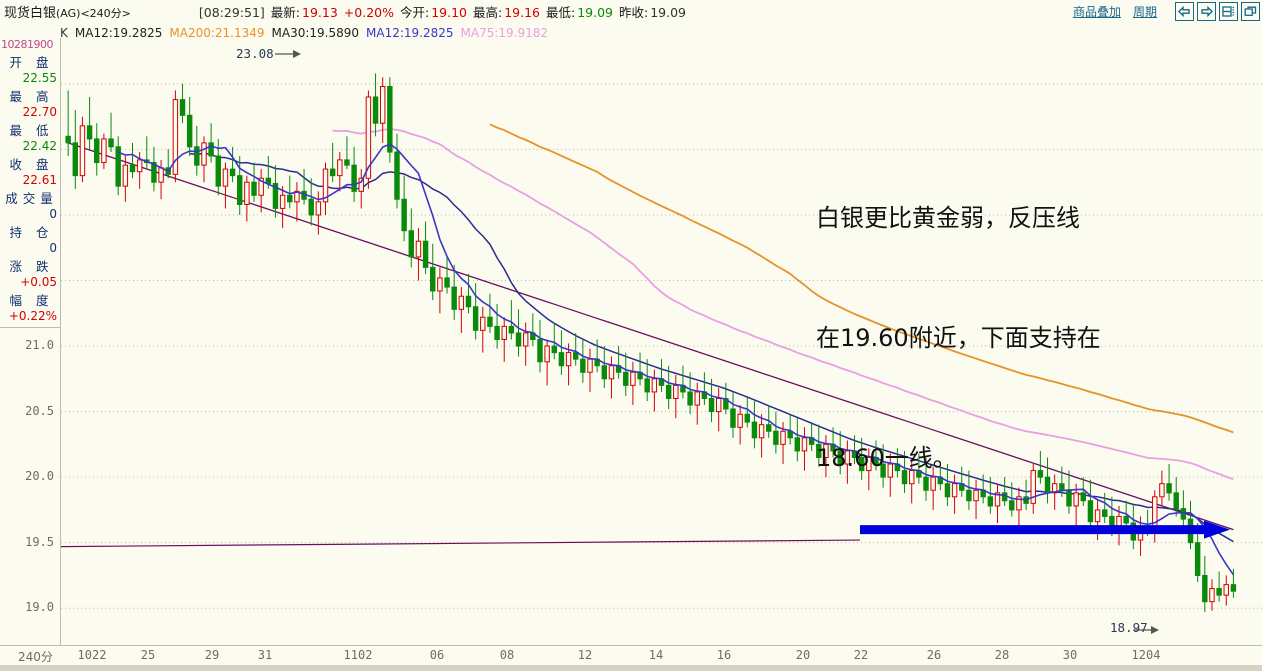 The height and width of the screenshot is (671, 1262). Describe the element at coordinates (31, 130) in the screenshot. I see `info-label-low: 最 低` at that location.